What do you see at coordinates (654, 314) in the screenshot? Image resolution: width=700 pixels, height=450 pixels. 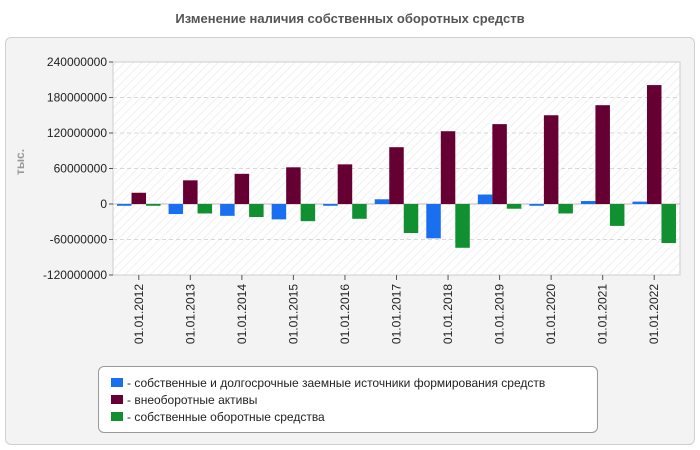 I see `x-tick-label: 01.01.2022` at bounding box center [654, 314].